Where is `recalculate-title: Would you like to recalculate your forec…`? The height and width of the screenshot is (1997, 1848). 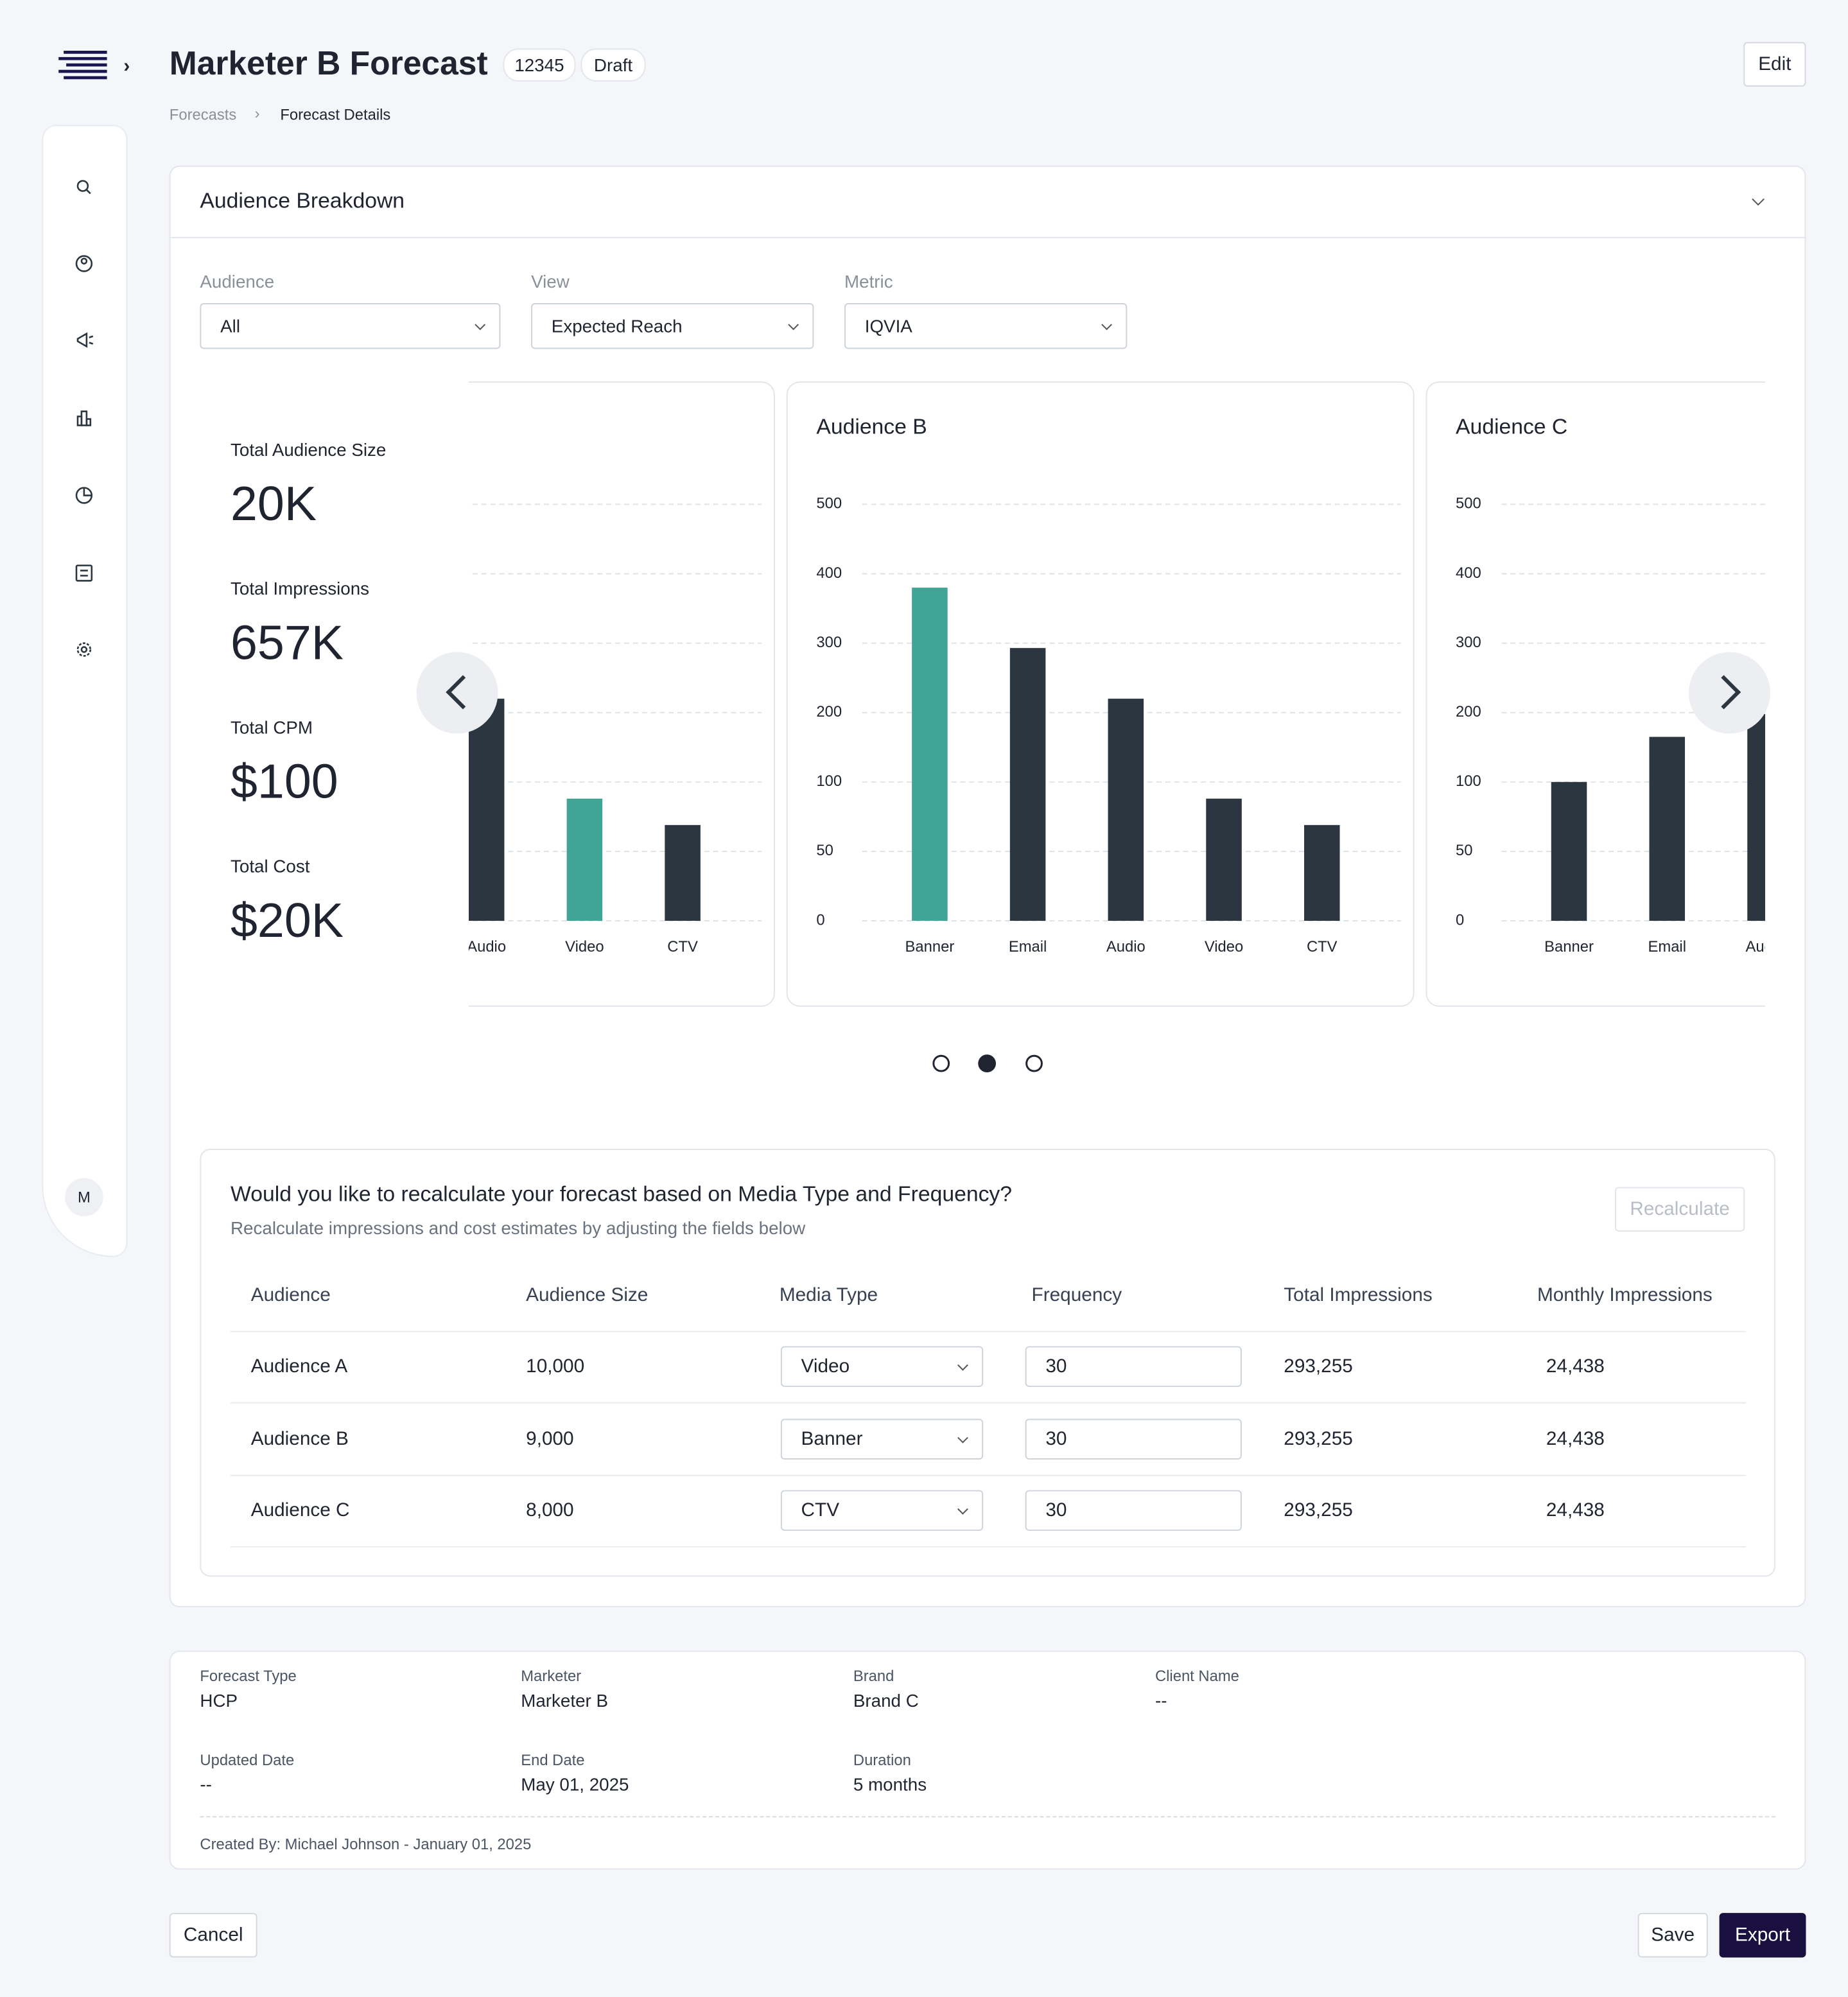 recalculate-title: Would you like to recalculate your forec… is located at coordinates (621, 1194).